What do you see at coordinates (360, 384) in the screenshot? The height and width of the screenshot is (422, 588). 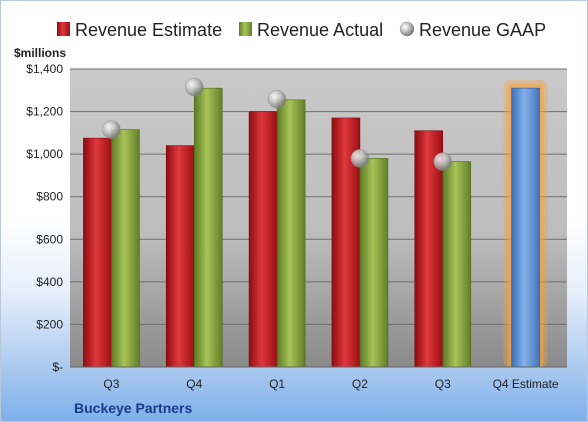 I see `x-tick-label: Q2` at bounding box center [360, 384].